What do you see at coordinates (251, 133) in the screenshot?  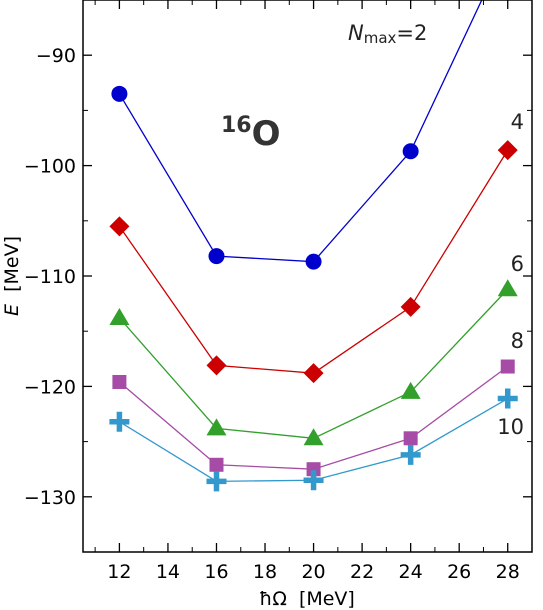 I see `nucleus-title: 16O` at bounding box center [251, 133].